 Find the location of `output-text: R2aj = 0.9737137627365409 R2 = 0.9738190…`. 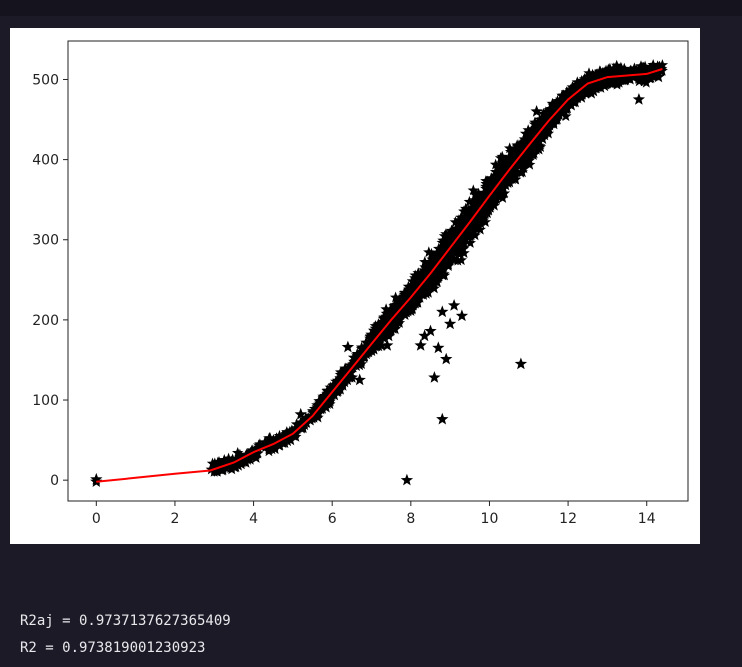

output-text: R2aj = 0.9737137627365409 R2 = 0.9738190… is located at coordinates (125, 635).